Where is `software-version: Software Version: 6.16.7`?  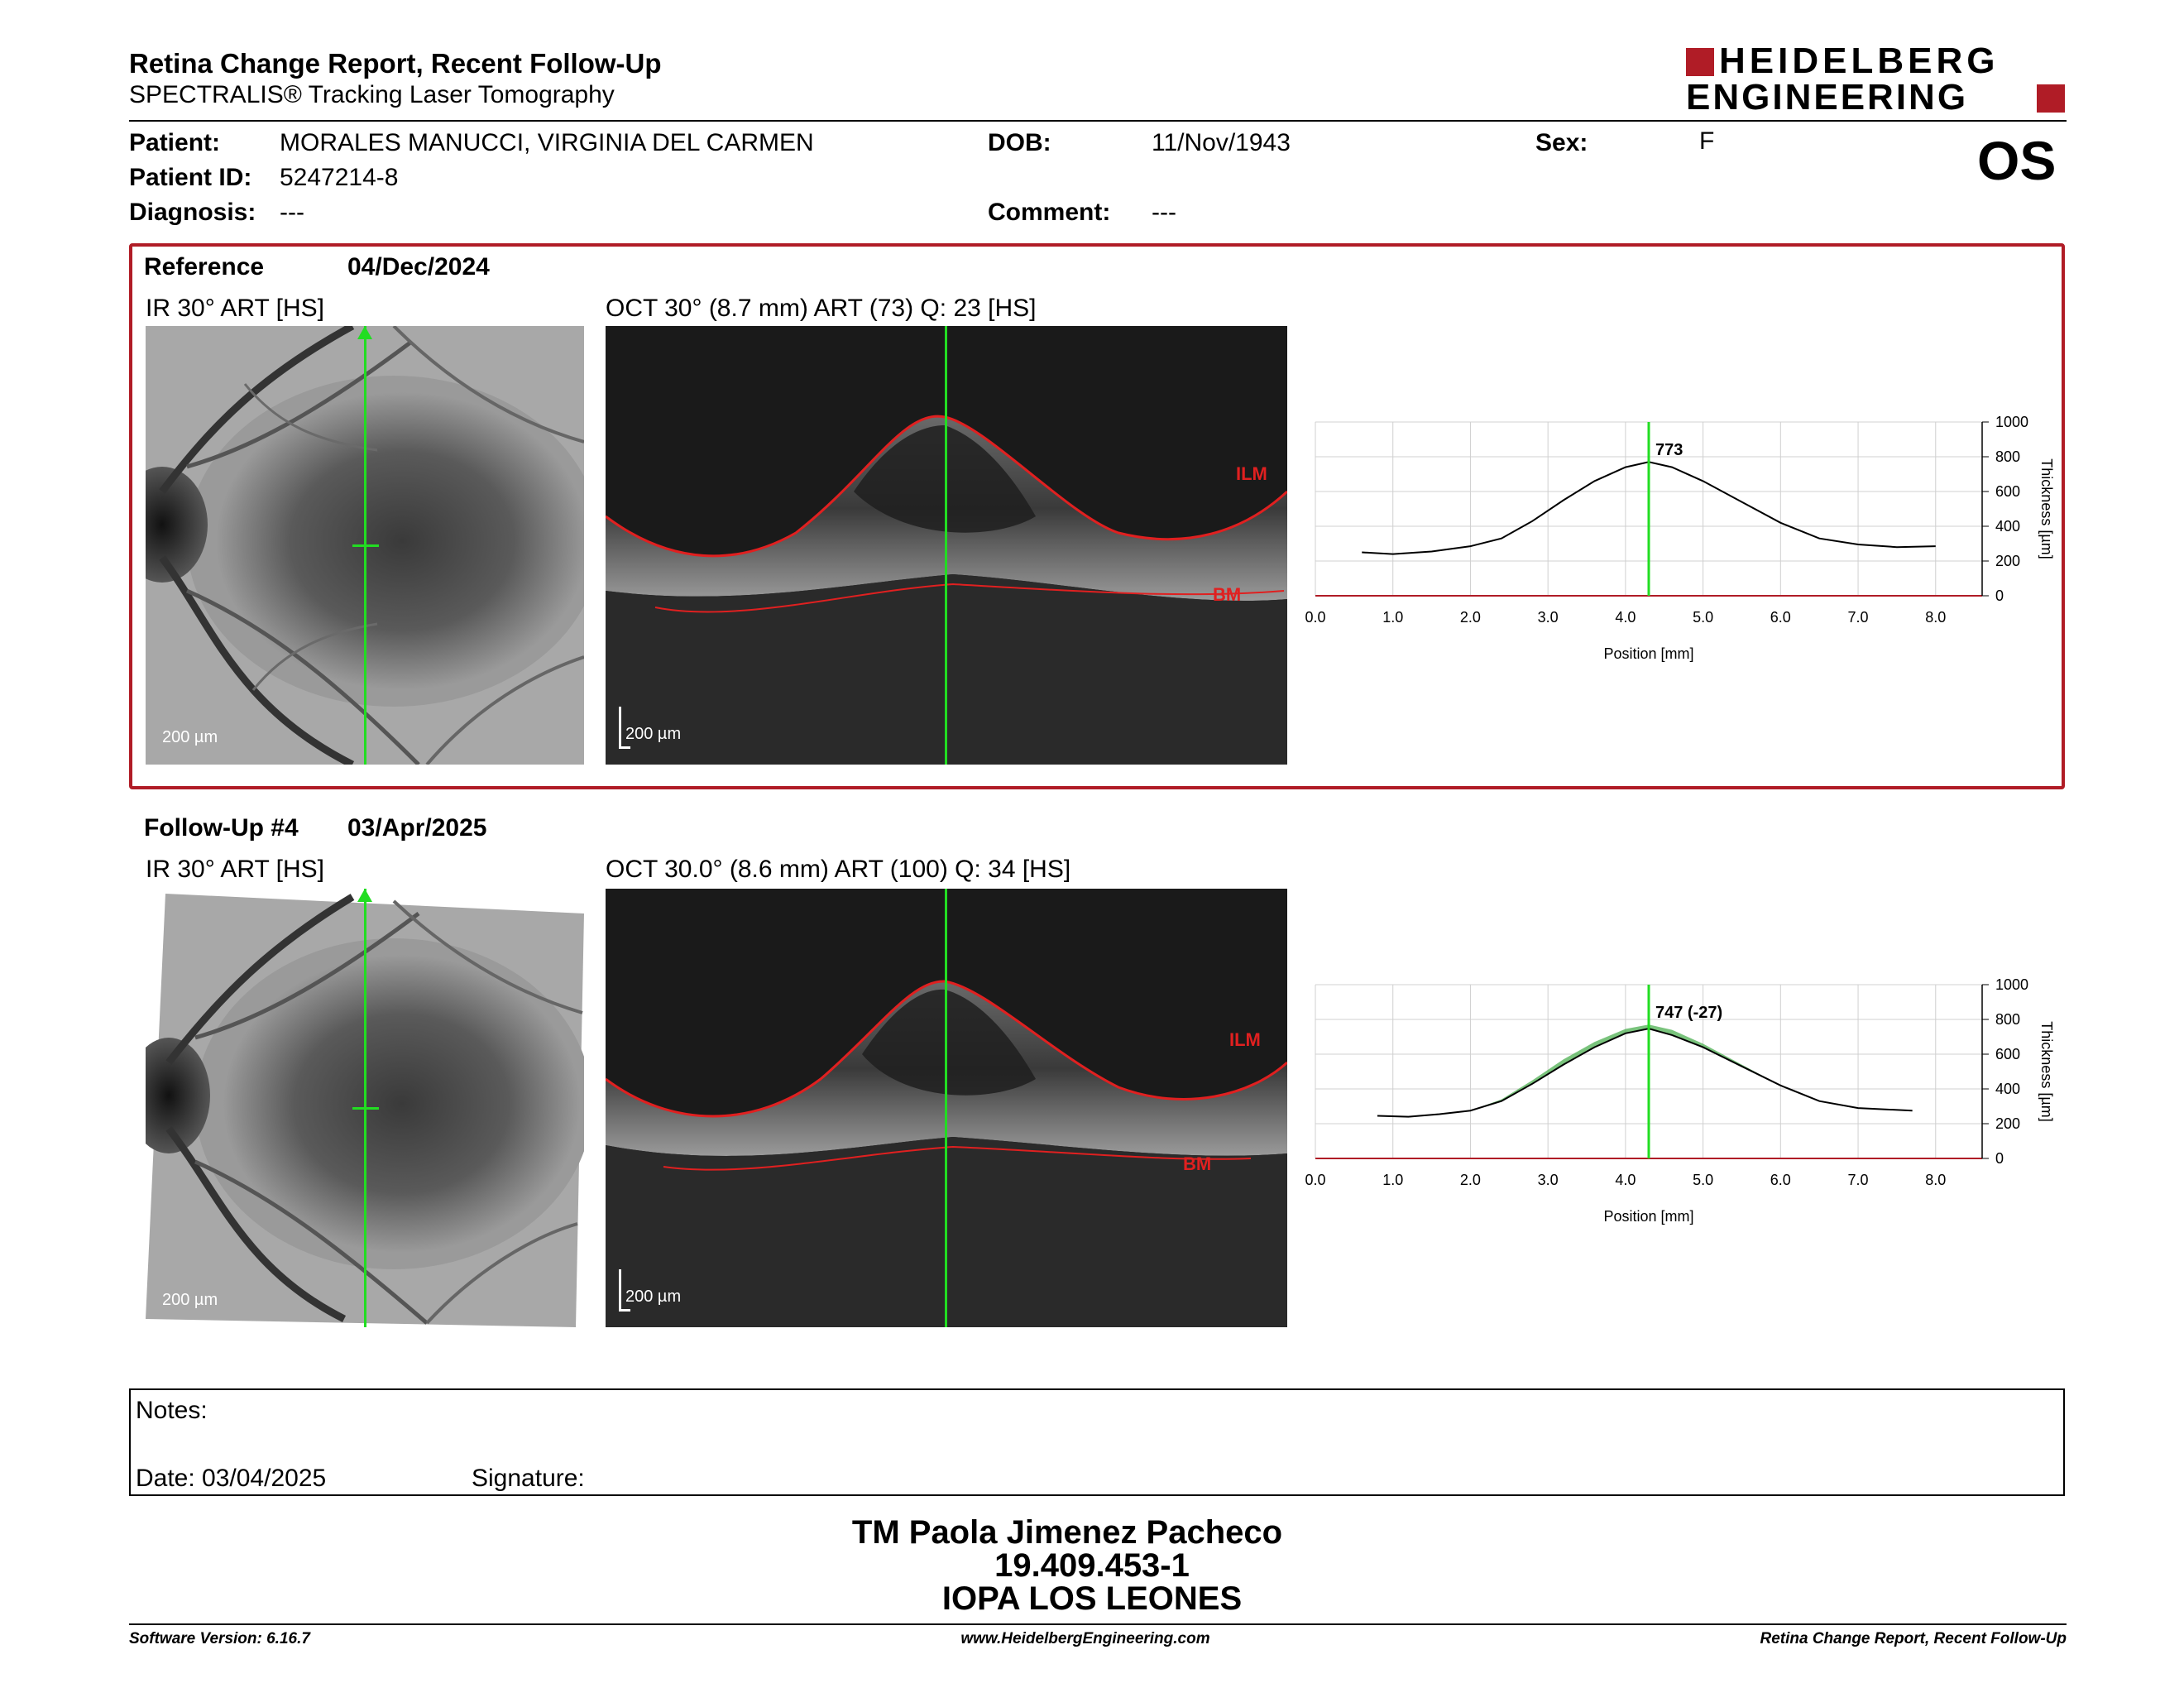
software-version: Software Version: 6.16.7 is located at coordinates (219, 1638).